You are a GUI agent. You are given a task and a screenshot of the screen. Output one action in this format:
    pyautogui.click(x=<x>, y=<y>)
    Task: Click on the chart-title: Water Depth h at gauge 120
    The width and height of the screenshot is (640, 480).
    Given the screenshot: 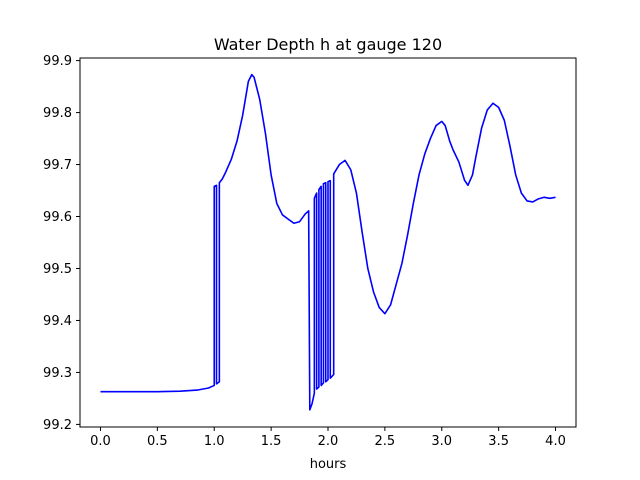 What is the action you would take?
    pyautogui.click(x=328, y=44)
    